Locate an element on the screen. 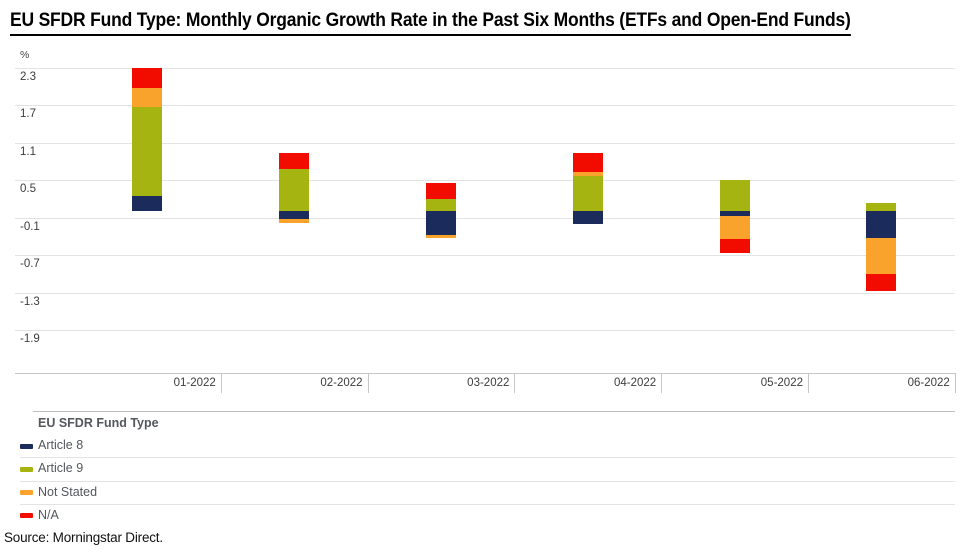  y-axis-label: -1.3 is located at coordinates (30, 301).